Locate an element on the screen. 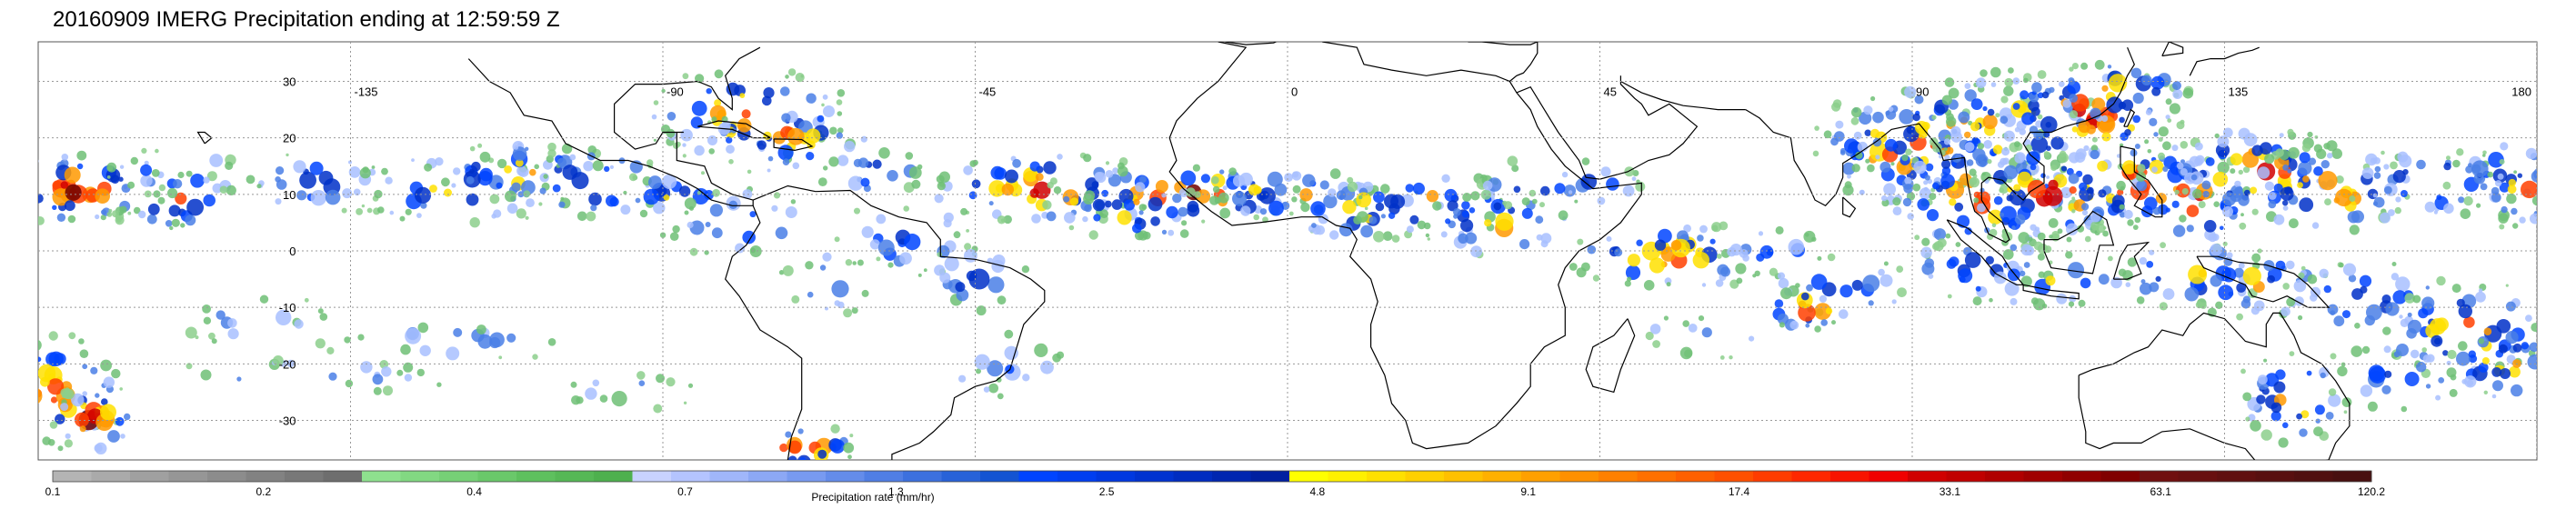 This screenshot has width=2576, height=519. colorbar-tick-label: 63.1 is located at coordinates (2161, 492).